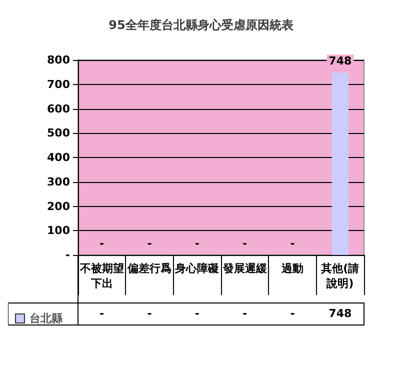 The width and height of the screenshot is (402, 379). What do you see at coordinates (292, 268) in the screenshot?
I see `x-tick-label: 過動` at bounding box center [292, 268].